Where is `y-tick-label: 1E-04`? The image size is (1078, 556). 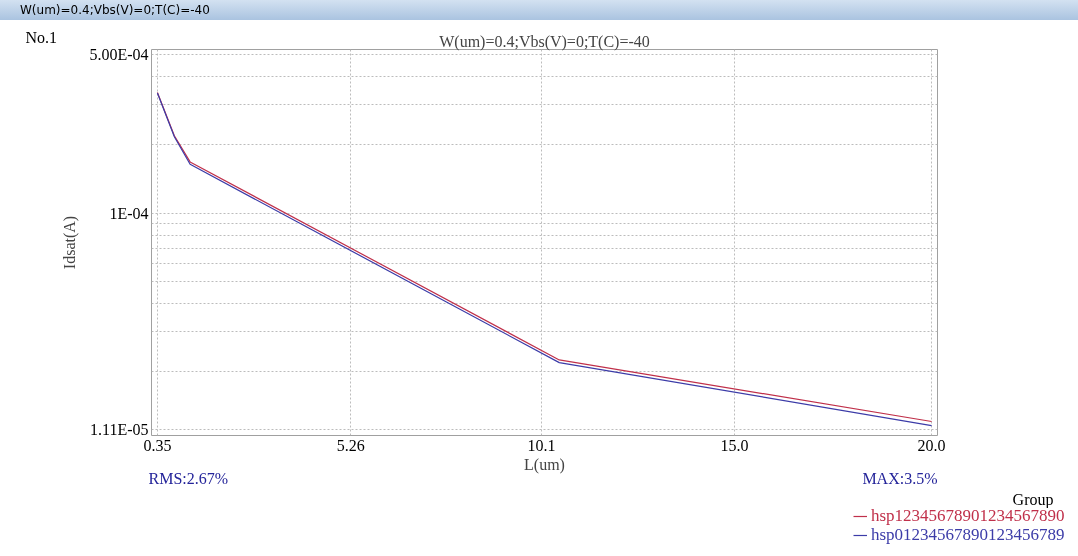 y-tick-label: 1E-04 is located at coordinates (129, 213).